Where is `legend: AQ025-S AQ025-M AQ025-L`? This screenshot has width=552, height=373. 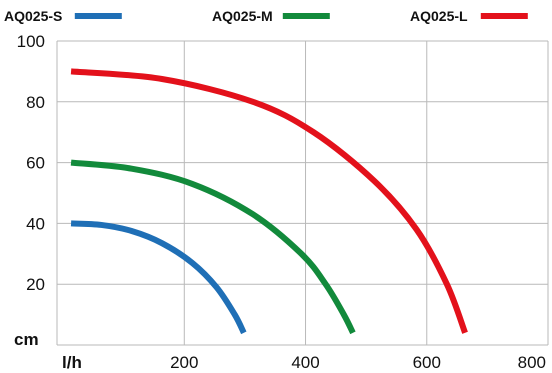
legend: AQ025-S AQ025-M AQ025-L is located at coordinates (266, 16).